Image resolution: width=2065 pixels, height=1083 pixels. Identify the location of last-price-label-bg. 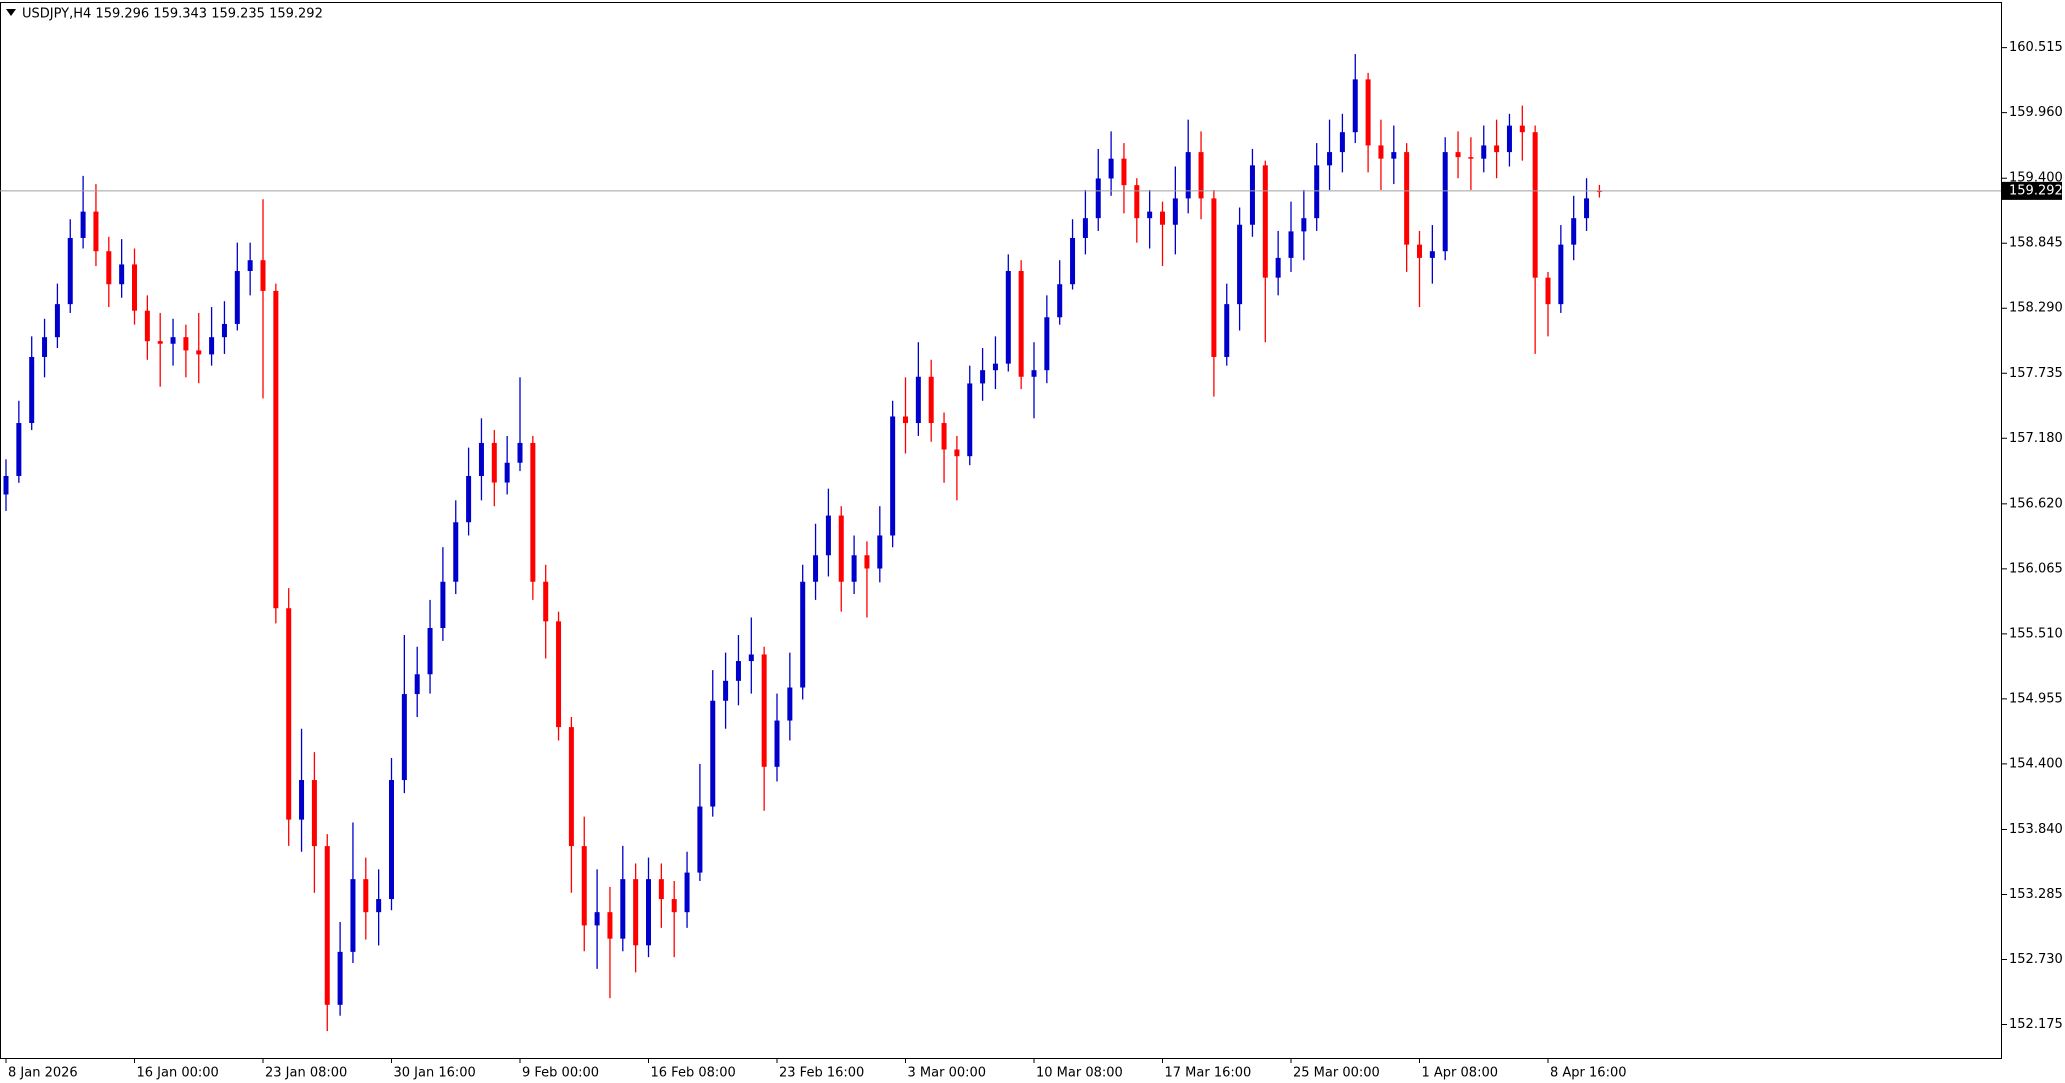
(2032, 190).